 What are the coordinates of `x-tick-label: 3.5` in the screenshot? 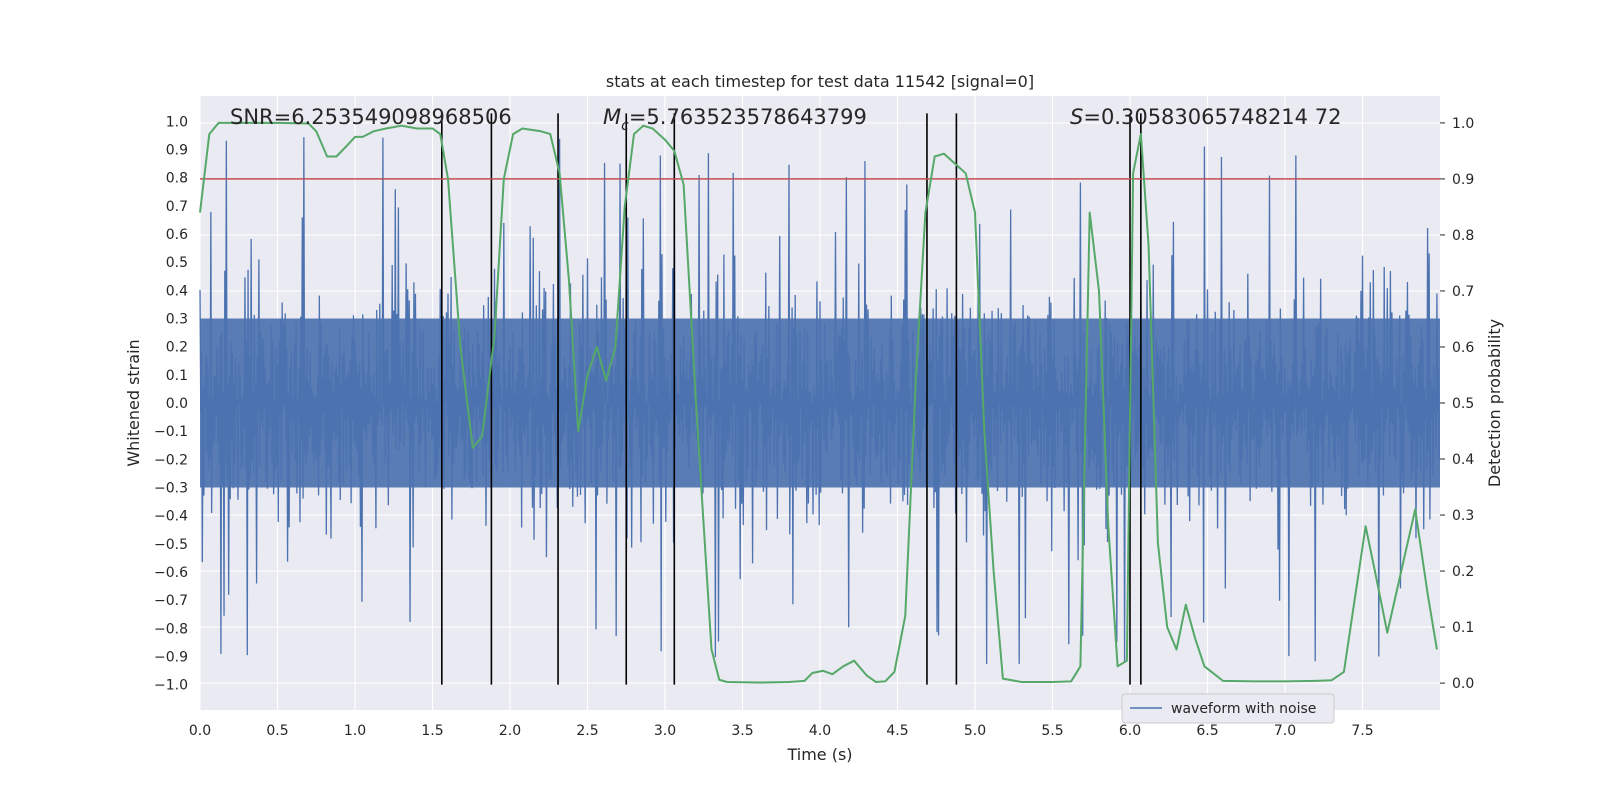 It's located at (742, 731).